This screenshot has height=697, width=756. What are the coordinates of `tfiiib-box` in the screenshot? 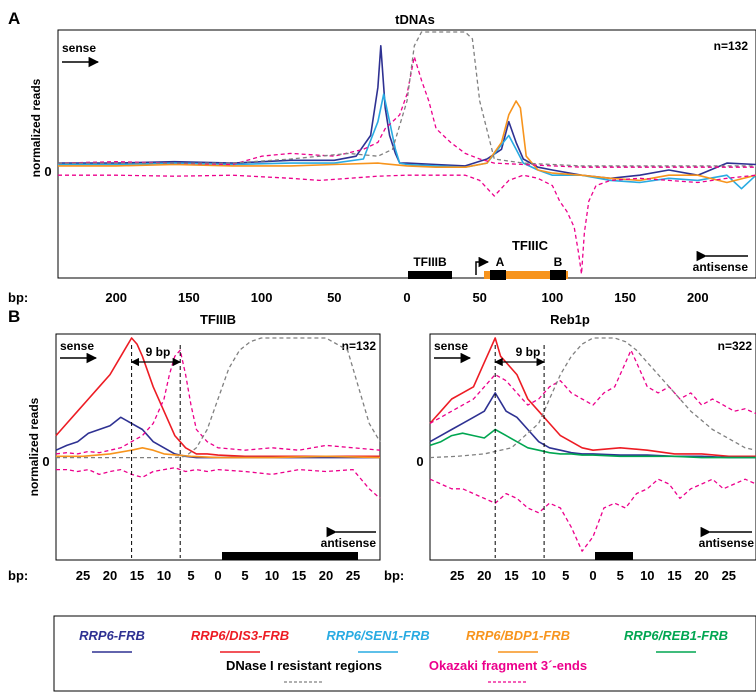 It's located at (430, 275).